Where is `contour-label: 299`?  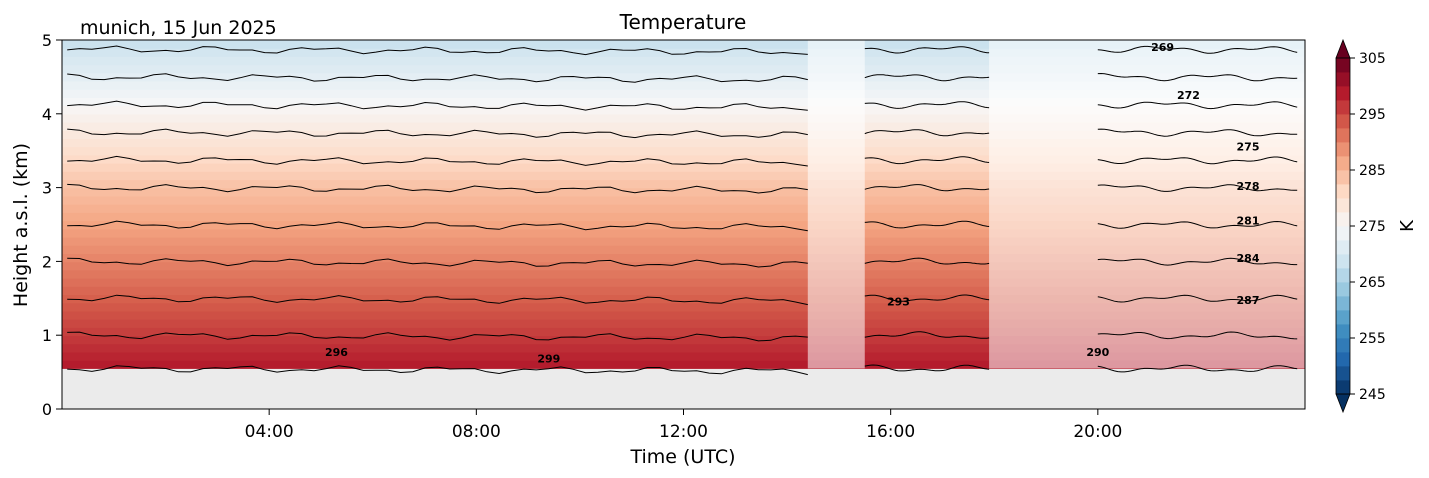 contour-label: 299 is located at coordinates (548, 359).